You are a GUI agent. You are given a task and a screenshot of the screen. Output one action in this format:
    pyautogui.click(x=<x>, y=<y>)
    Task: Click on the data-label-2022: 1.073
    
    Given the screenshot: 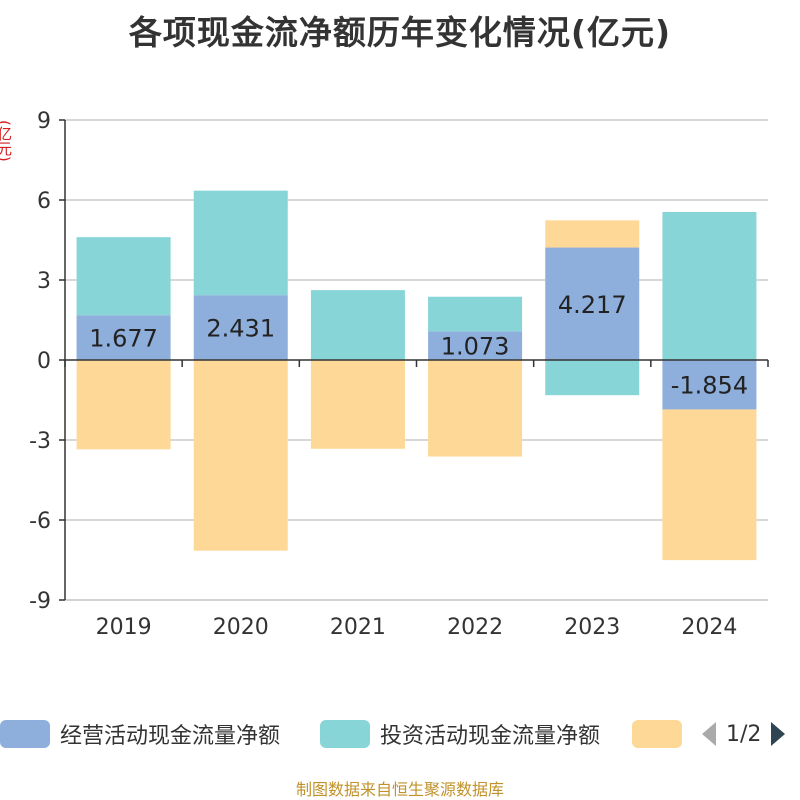 What is the action you would take?
    pyautogui.click(x=475, y=347)
    